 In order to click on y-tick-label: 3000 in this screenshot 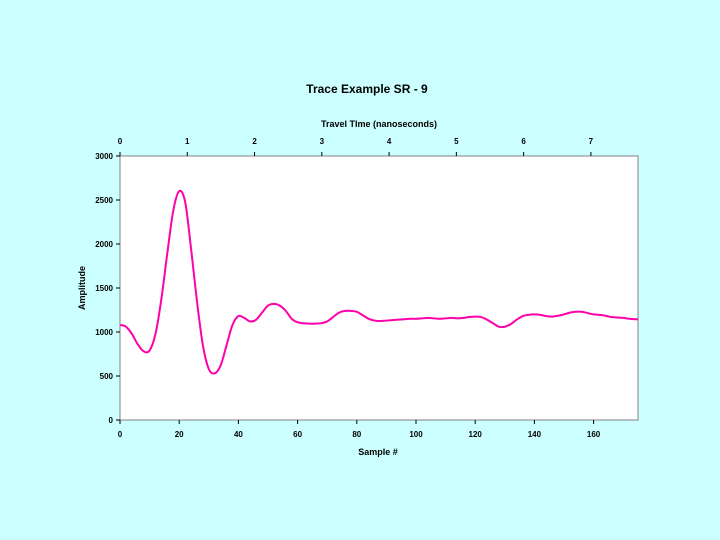, I will do `click(104, 156)`.